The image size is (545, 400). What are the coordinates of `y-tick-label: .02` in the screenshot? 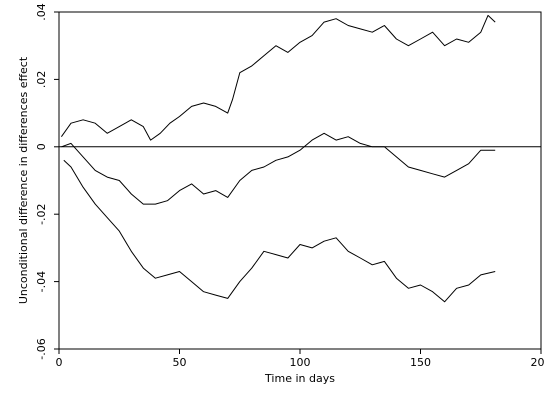 It's located at (41, 80).